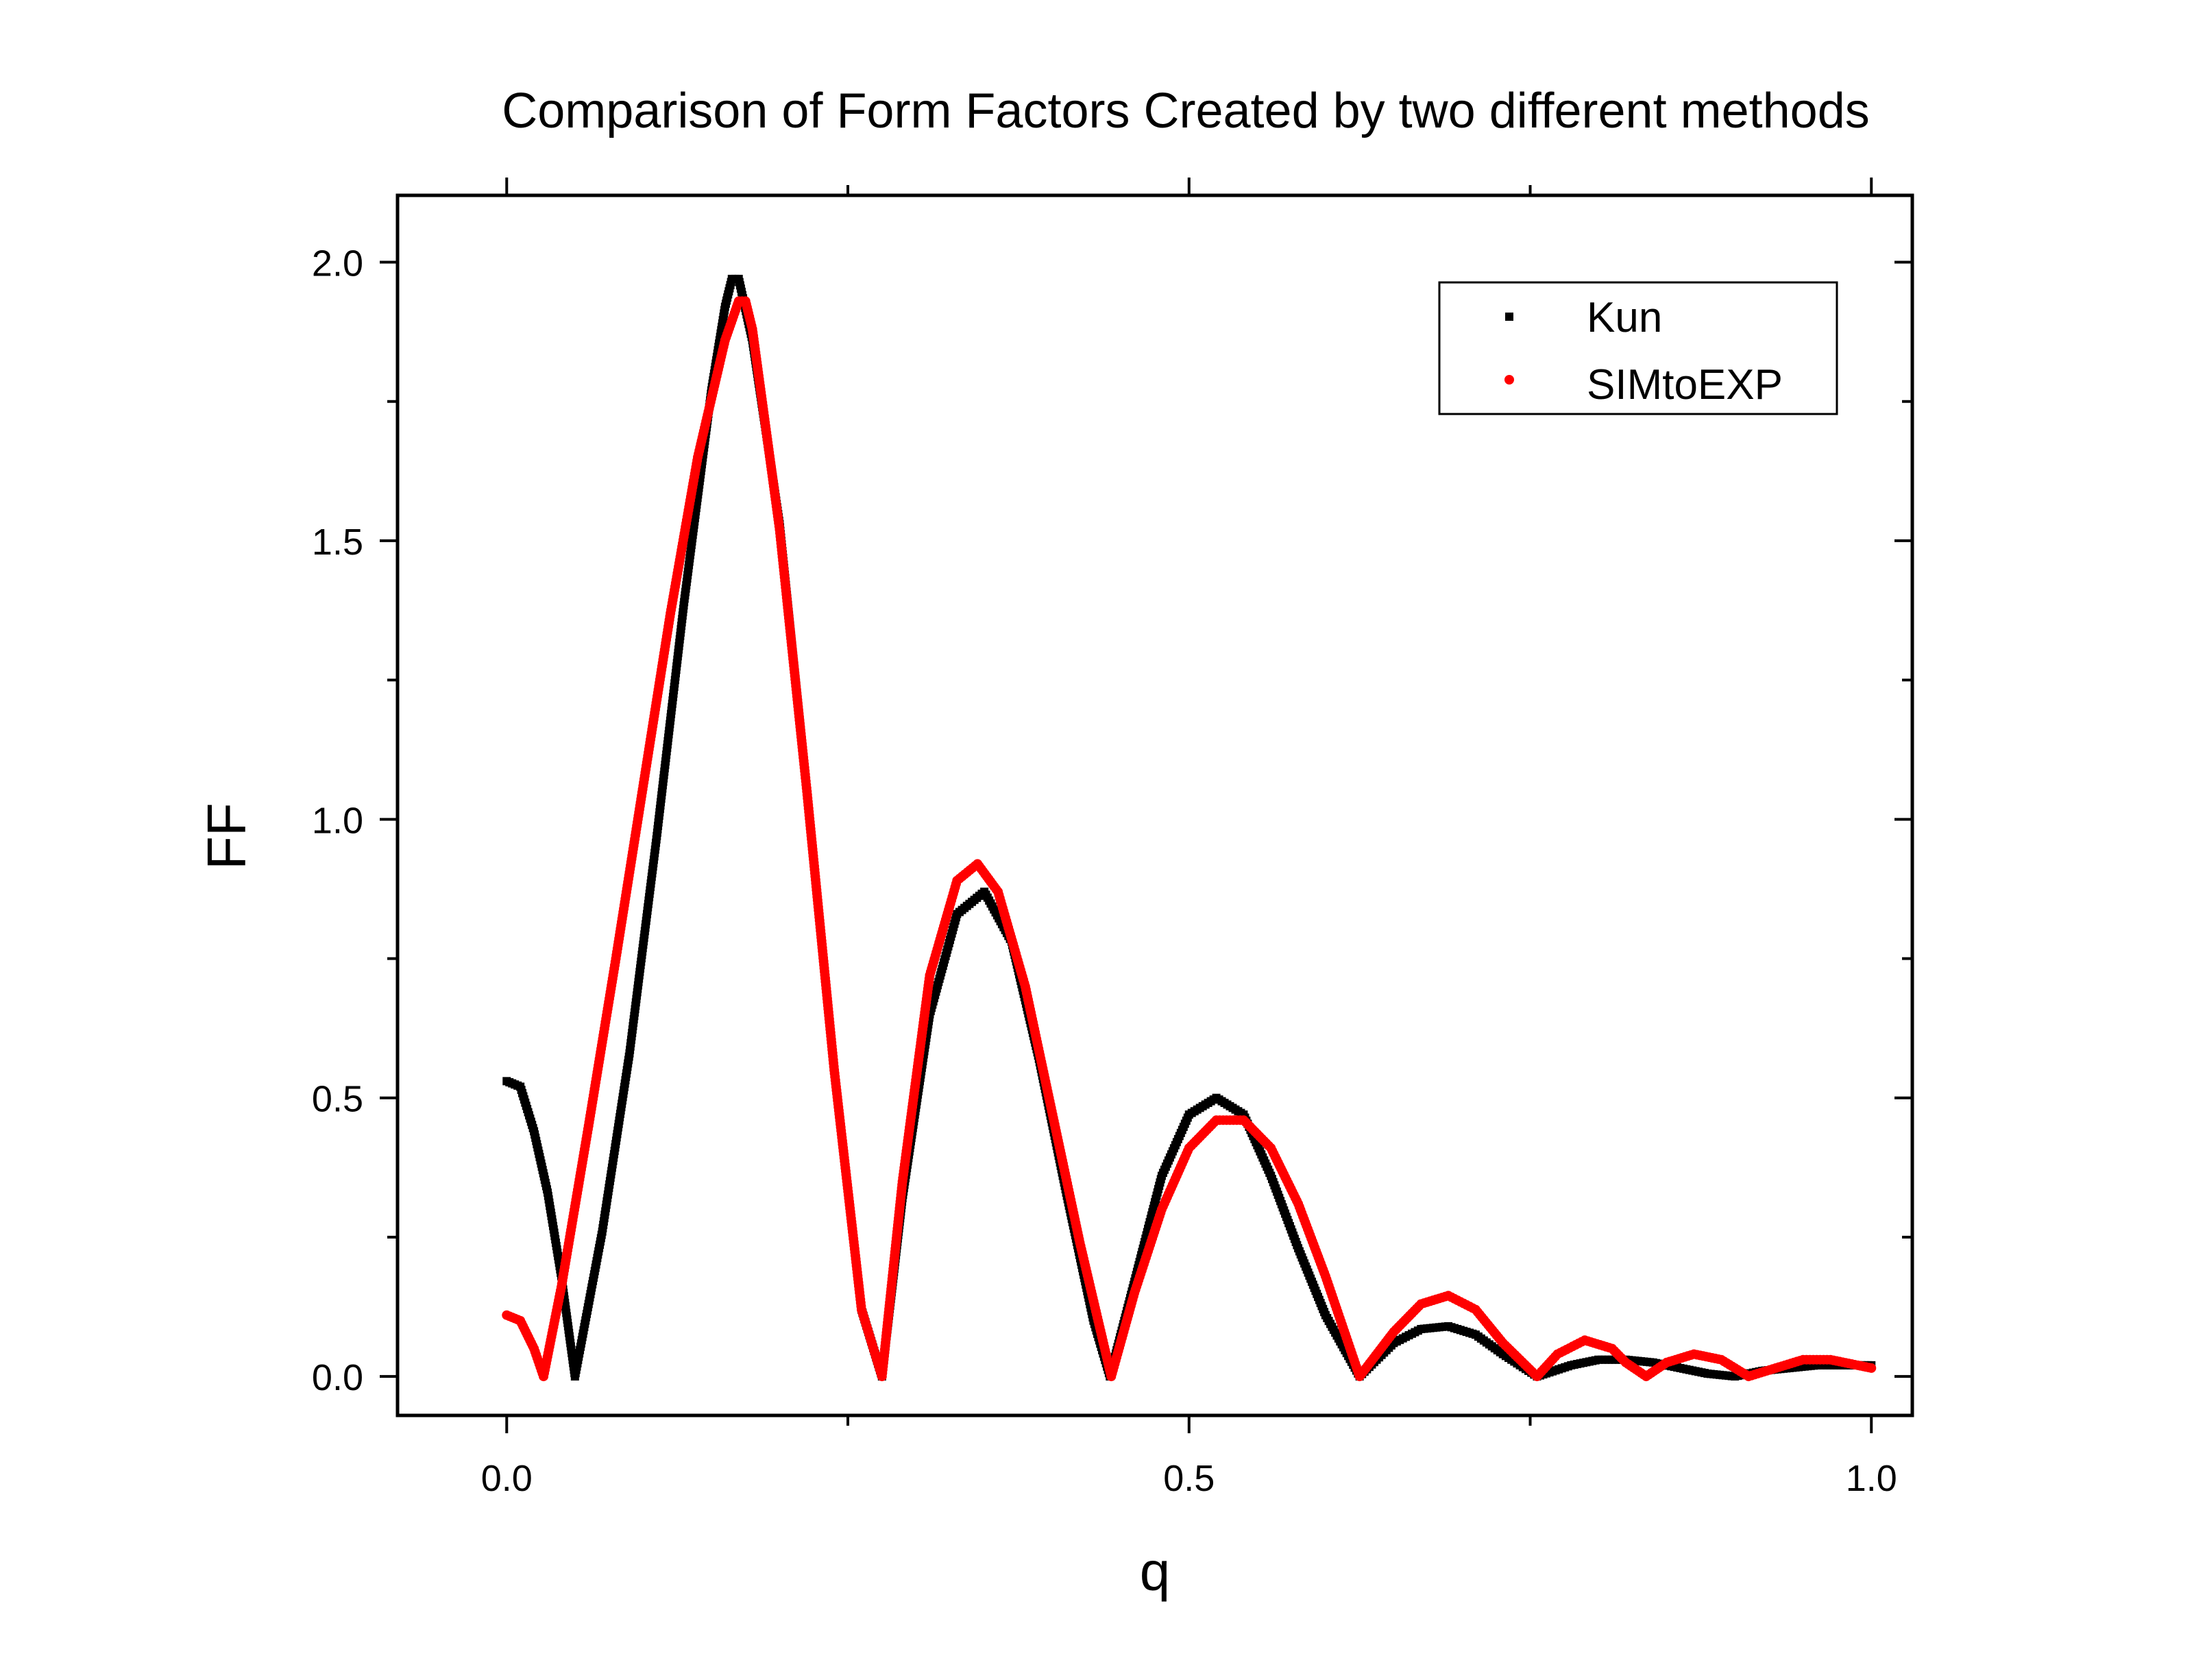  Describe the element at coordinates (1685, 385) in the screenshot. I see `legend-label-simtoexp: SIMtoEXP` at that location.